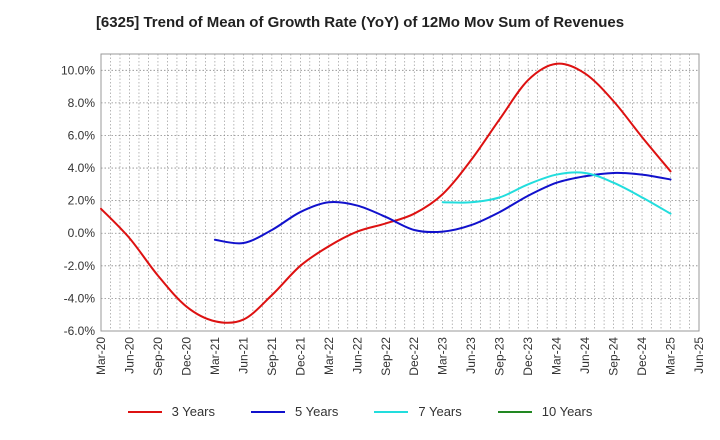  Describe the element at coordinates (360, 411) in the screenshot. I see `legend: 3 Years 5 Years 7 Years 10 Years` at that location.